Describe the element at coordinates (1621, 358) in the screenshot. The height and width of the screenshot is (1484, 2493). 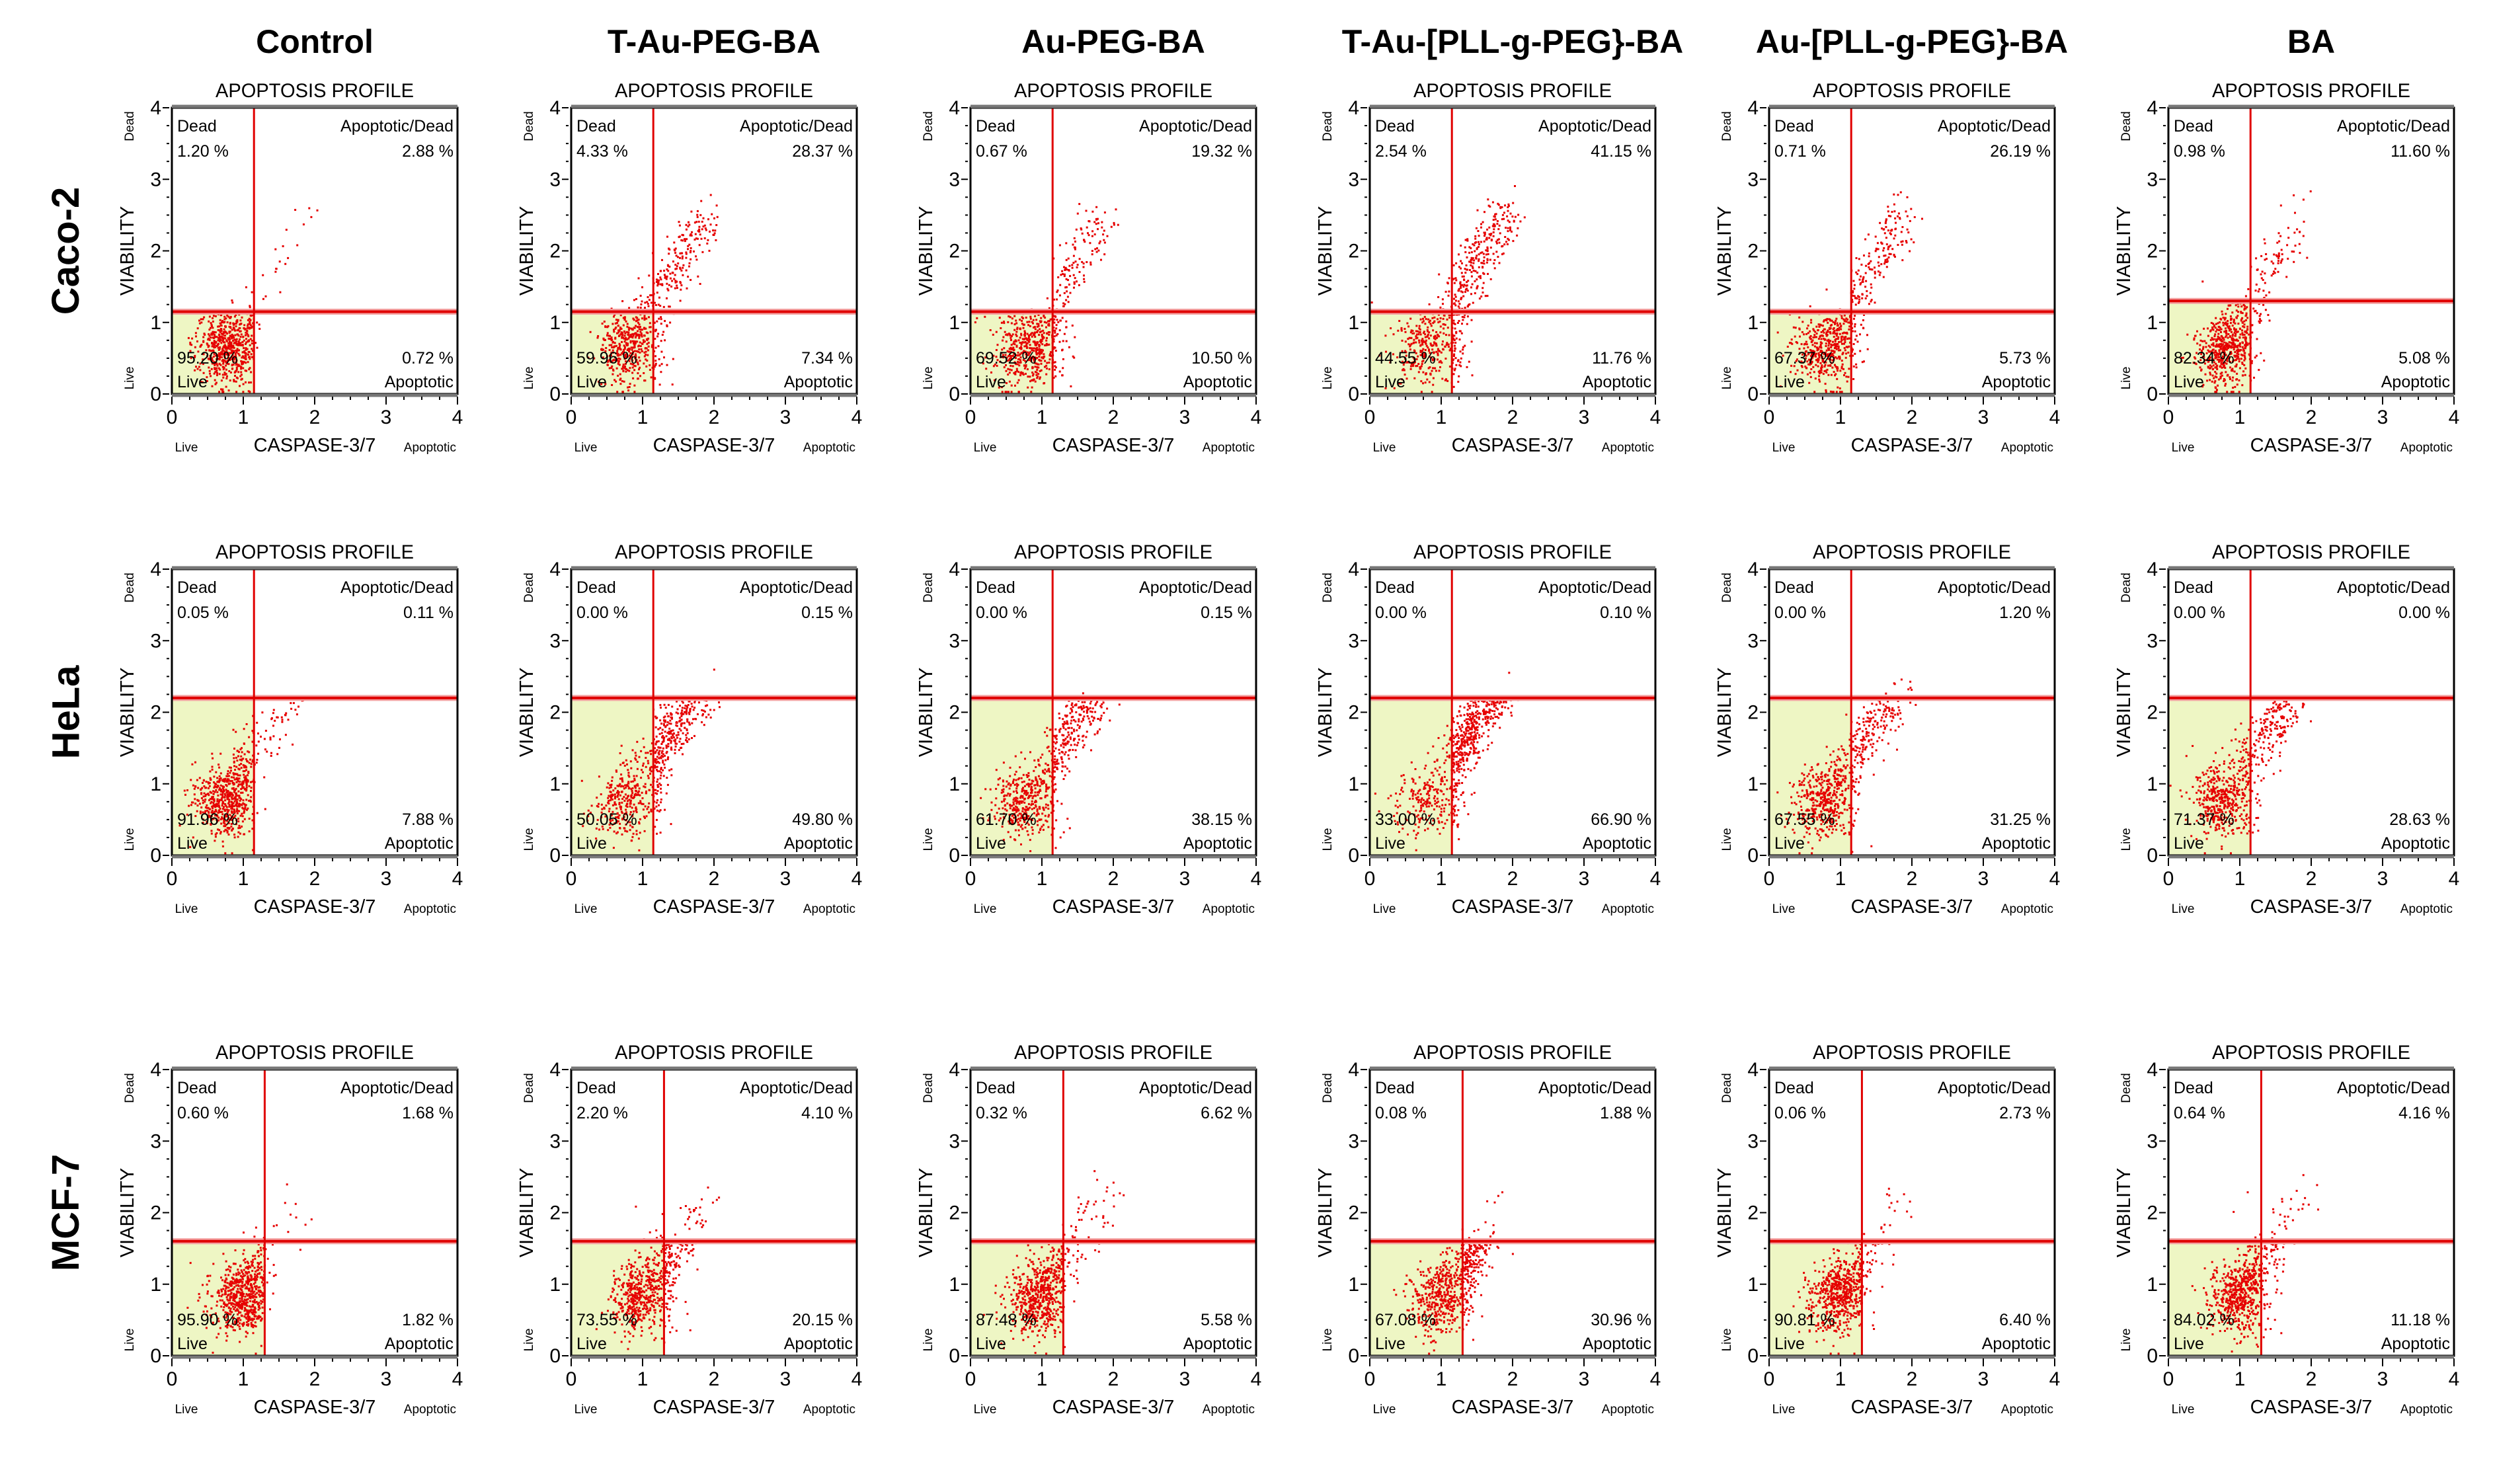
I see `quadrant-apoptotic-value: 11.76 %` at that location.